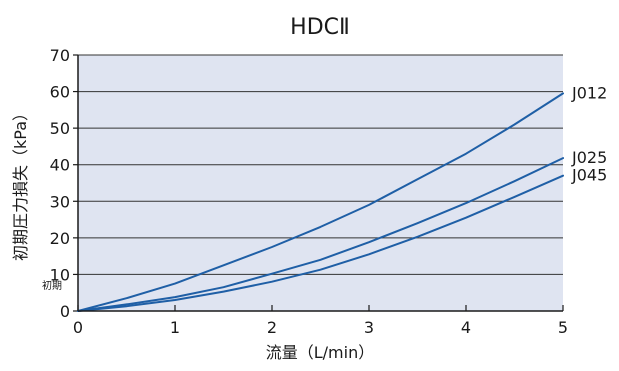 The height and width of the screenshot is (371, 619). I want to click on y-tick-label: 20, so click(60, 238).